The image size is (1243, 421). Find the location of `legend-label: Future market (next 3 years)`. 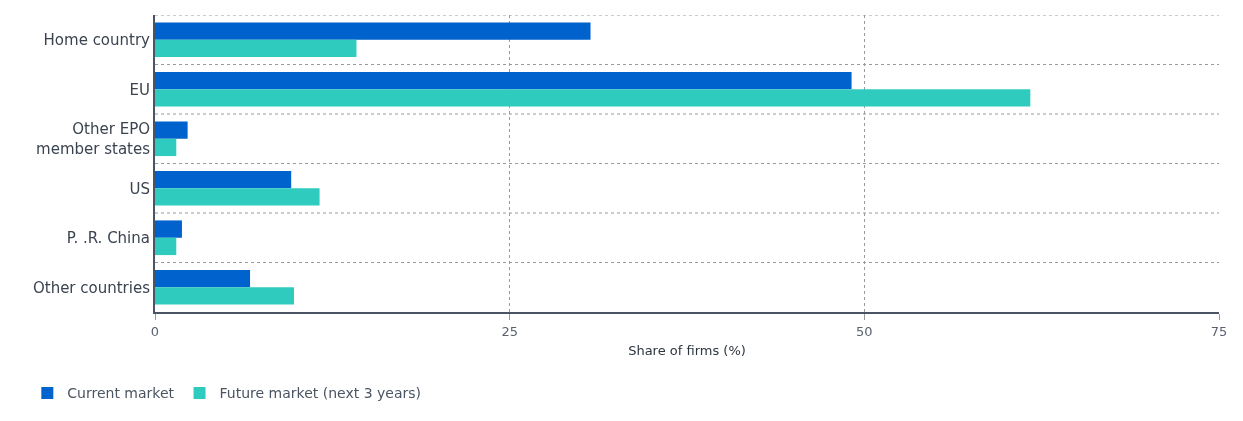

legend-label: Future market (next 3 years) is located at coordinates (320, 393).